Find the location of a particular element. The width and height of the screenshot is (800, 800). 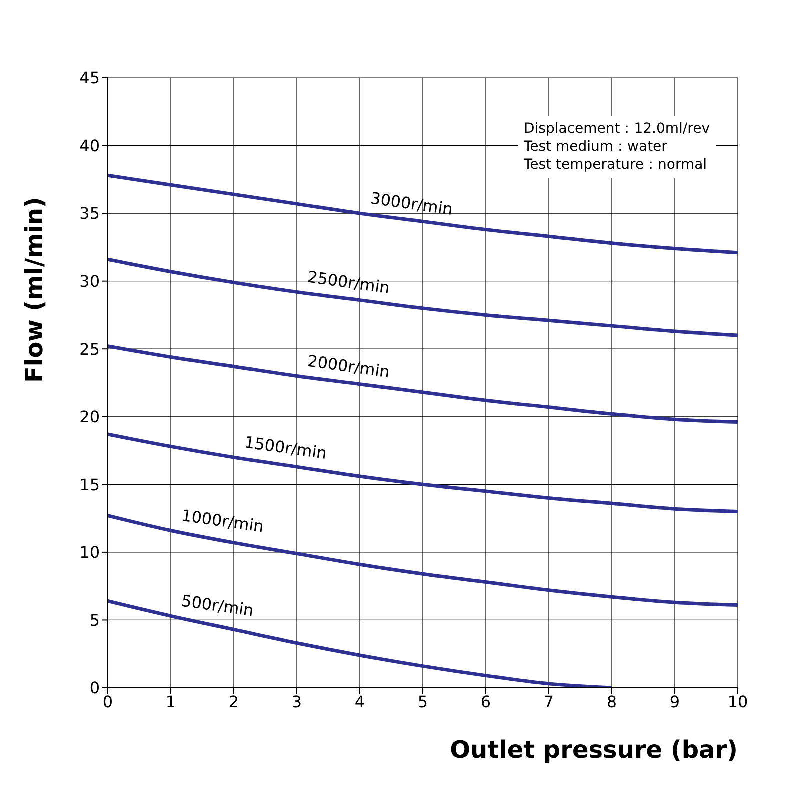

y-tick-label: 5 is located at coordinates (95, 620).